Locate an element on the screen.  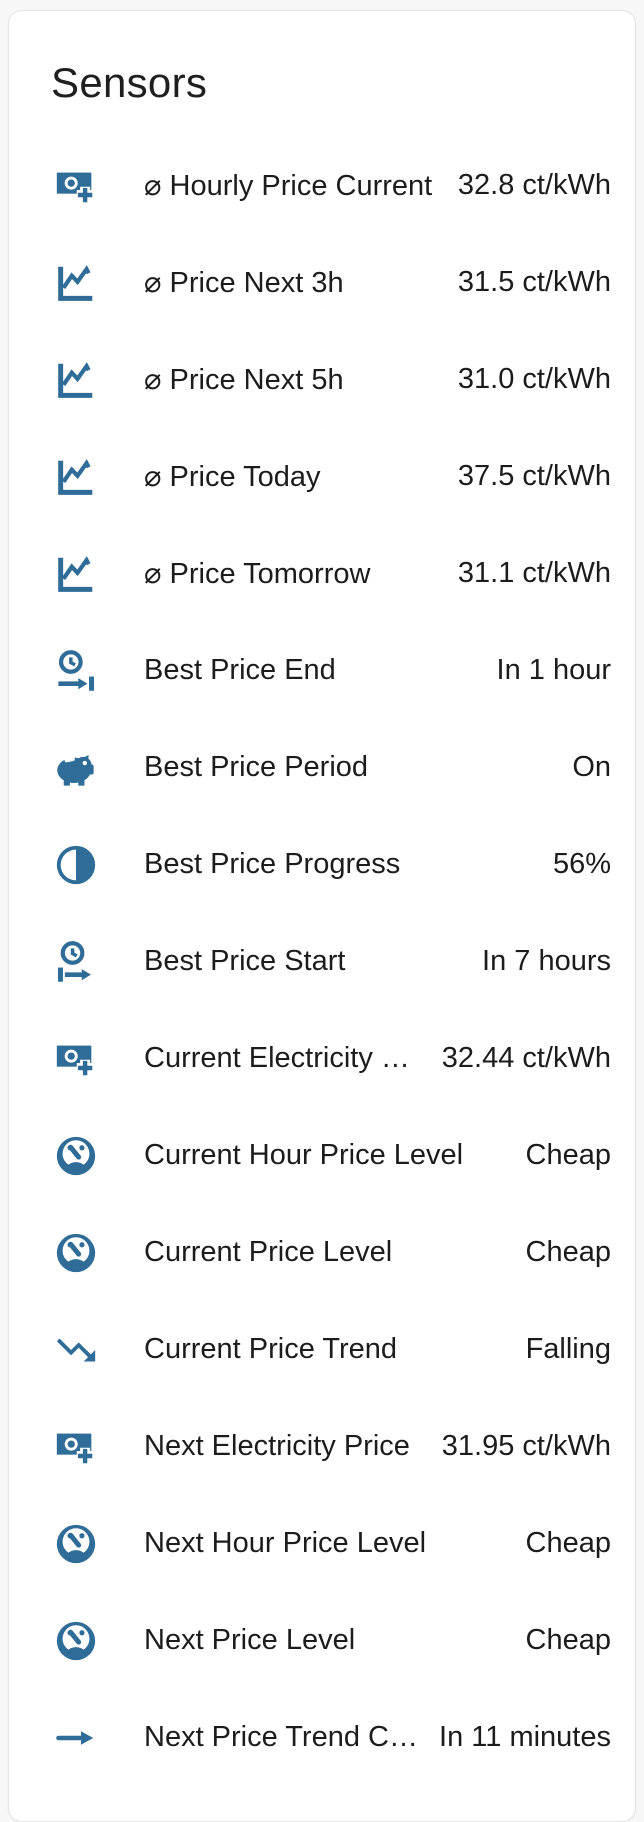
sensor-row: Best Price Period On is located at coordinates (322, 767).